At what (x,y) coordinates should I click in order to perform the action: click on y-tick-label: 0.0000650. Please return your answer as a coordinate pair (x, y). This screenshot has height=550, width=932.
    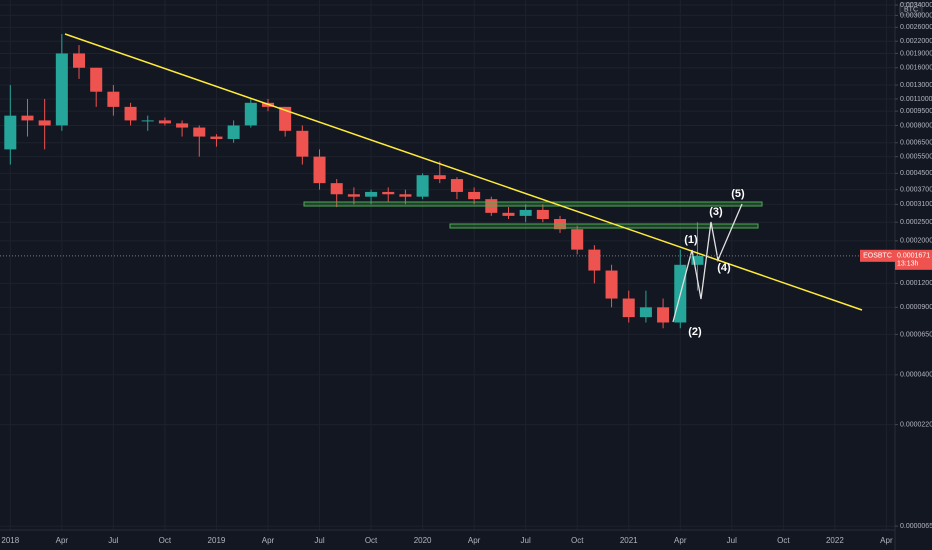
    Looking at the image, I should click on (916, 334).